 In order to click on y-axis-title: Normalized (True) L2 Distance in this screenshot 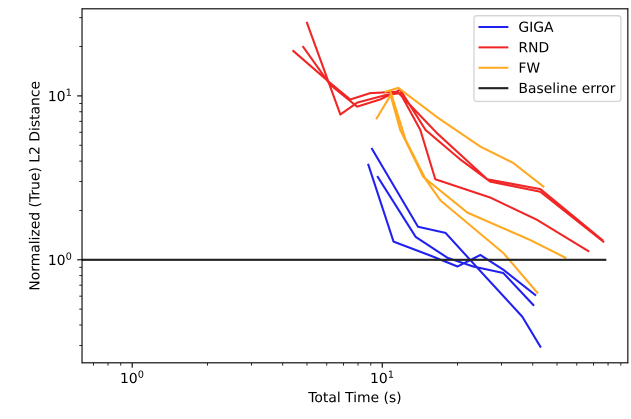, I will do `click(35, 186)`.